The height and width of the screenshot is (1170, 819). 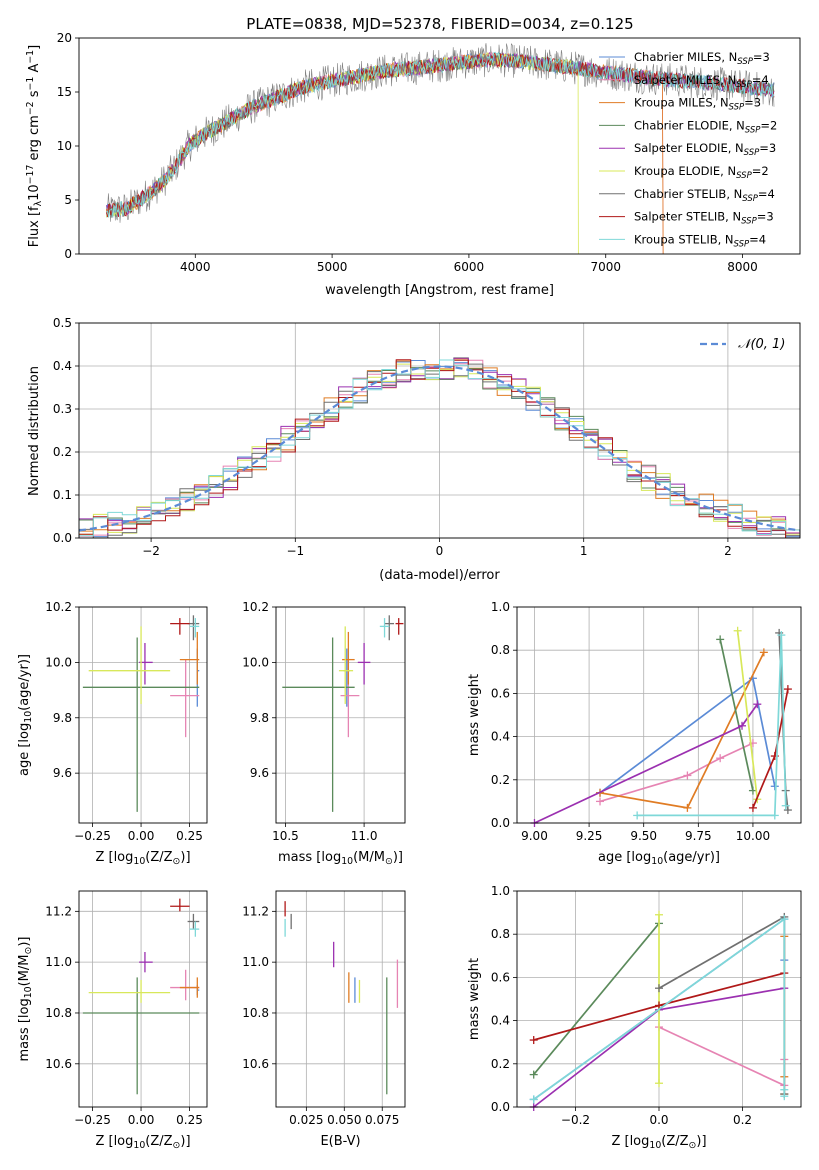 What do you see at coordinates (605, 267) in the screenshot?
I see `x-tick-label: 7000` at bounding box center [605, 267].